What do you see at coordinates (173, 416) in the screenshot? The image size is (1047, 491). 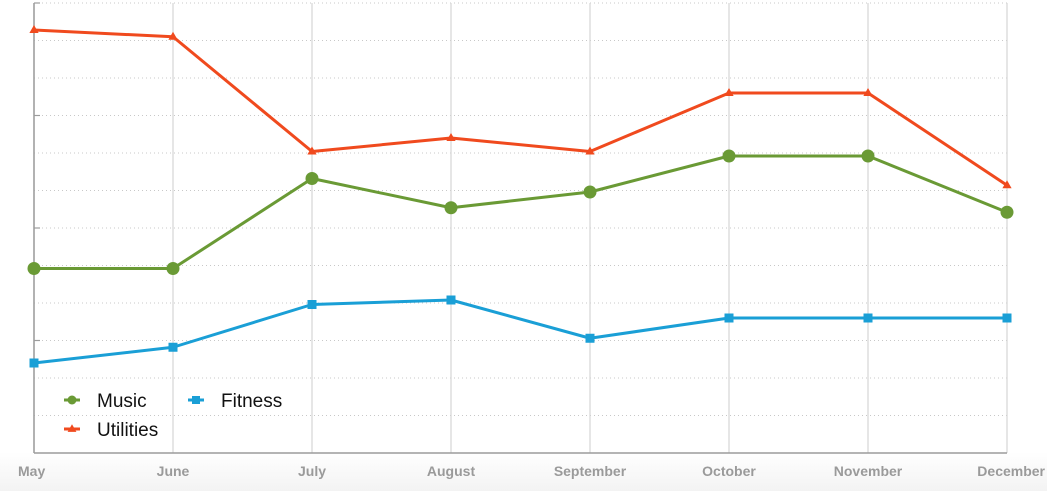 I see `legend: Music Fitness Utilities` at bounding box center [173, 416].